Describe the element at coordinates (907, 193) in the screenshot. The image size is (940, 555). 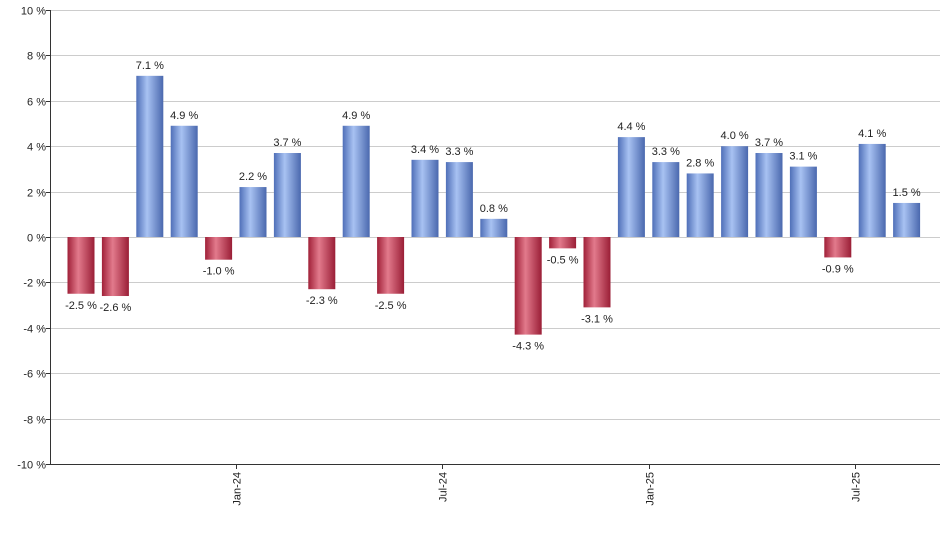
I see `data-label: 1.5 %` at that location.